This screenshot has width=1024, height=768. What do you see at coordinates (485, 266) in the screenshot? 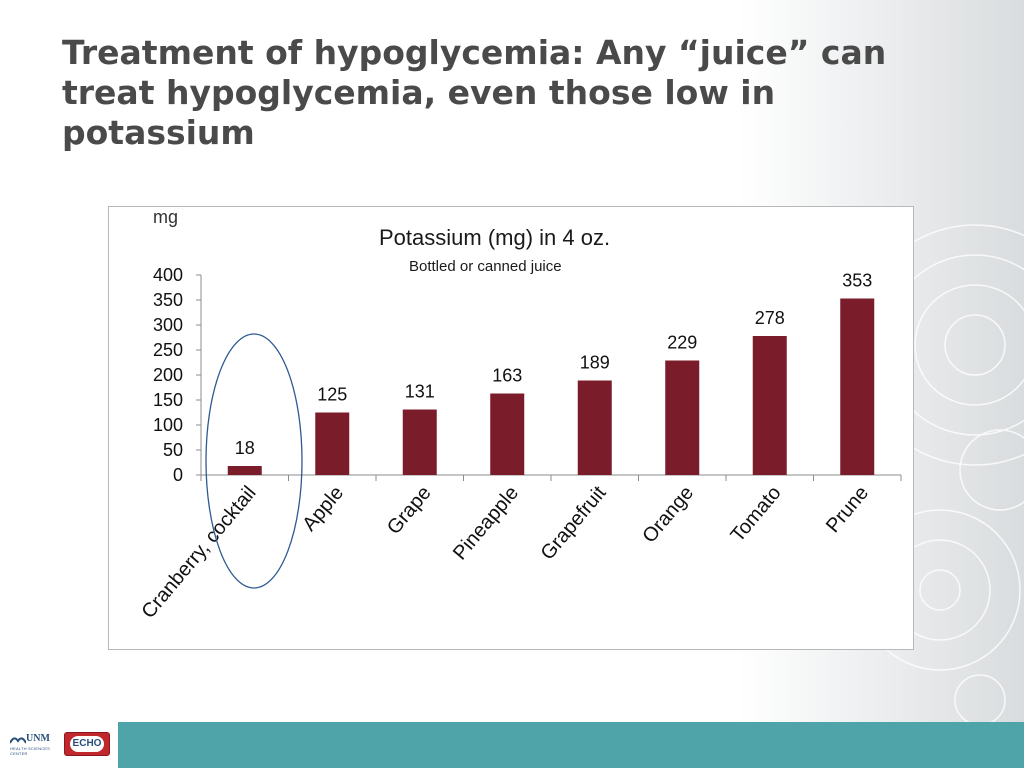
I see `chart-subtitle: Bottled or canned juice` at bounding box center [485, 266].